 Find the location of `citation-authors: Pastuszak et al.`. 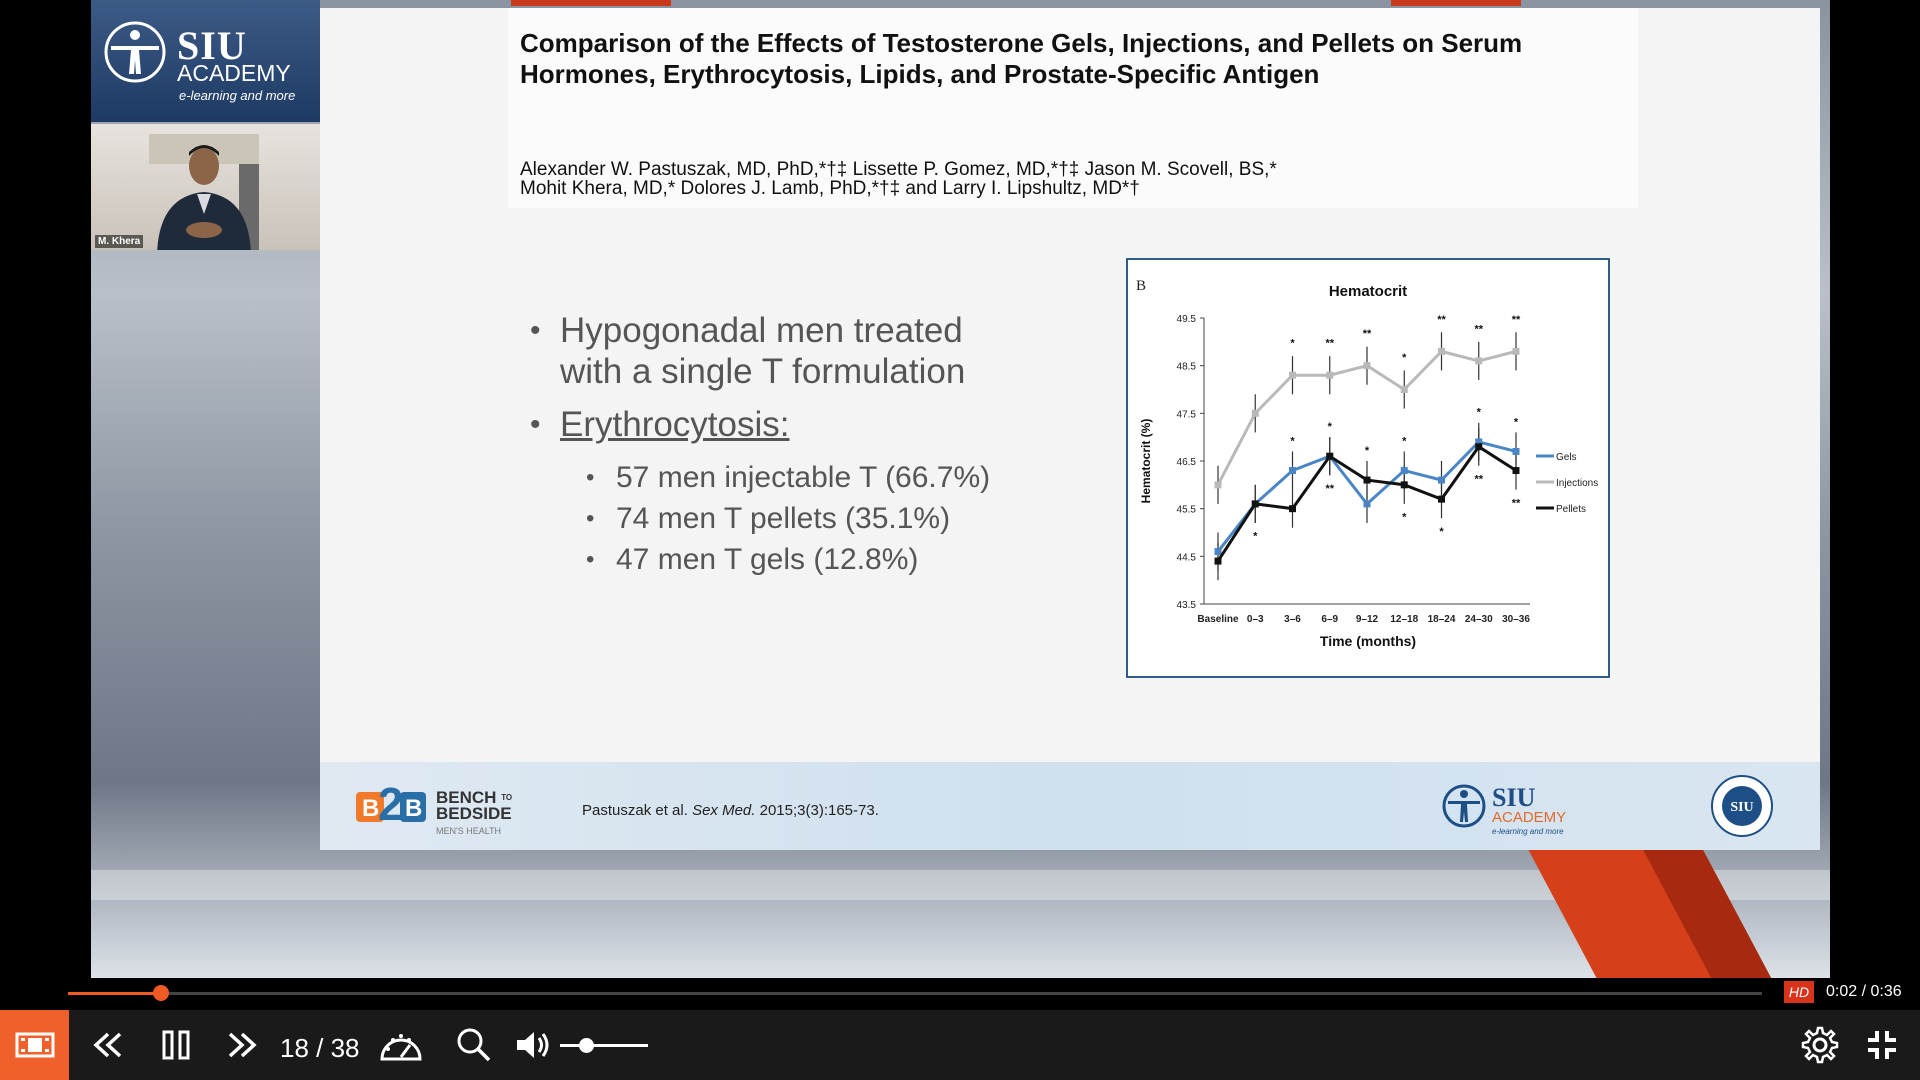

citation-authors: Pastuszak et al. is located at coordinates (635, 810).